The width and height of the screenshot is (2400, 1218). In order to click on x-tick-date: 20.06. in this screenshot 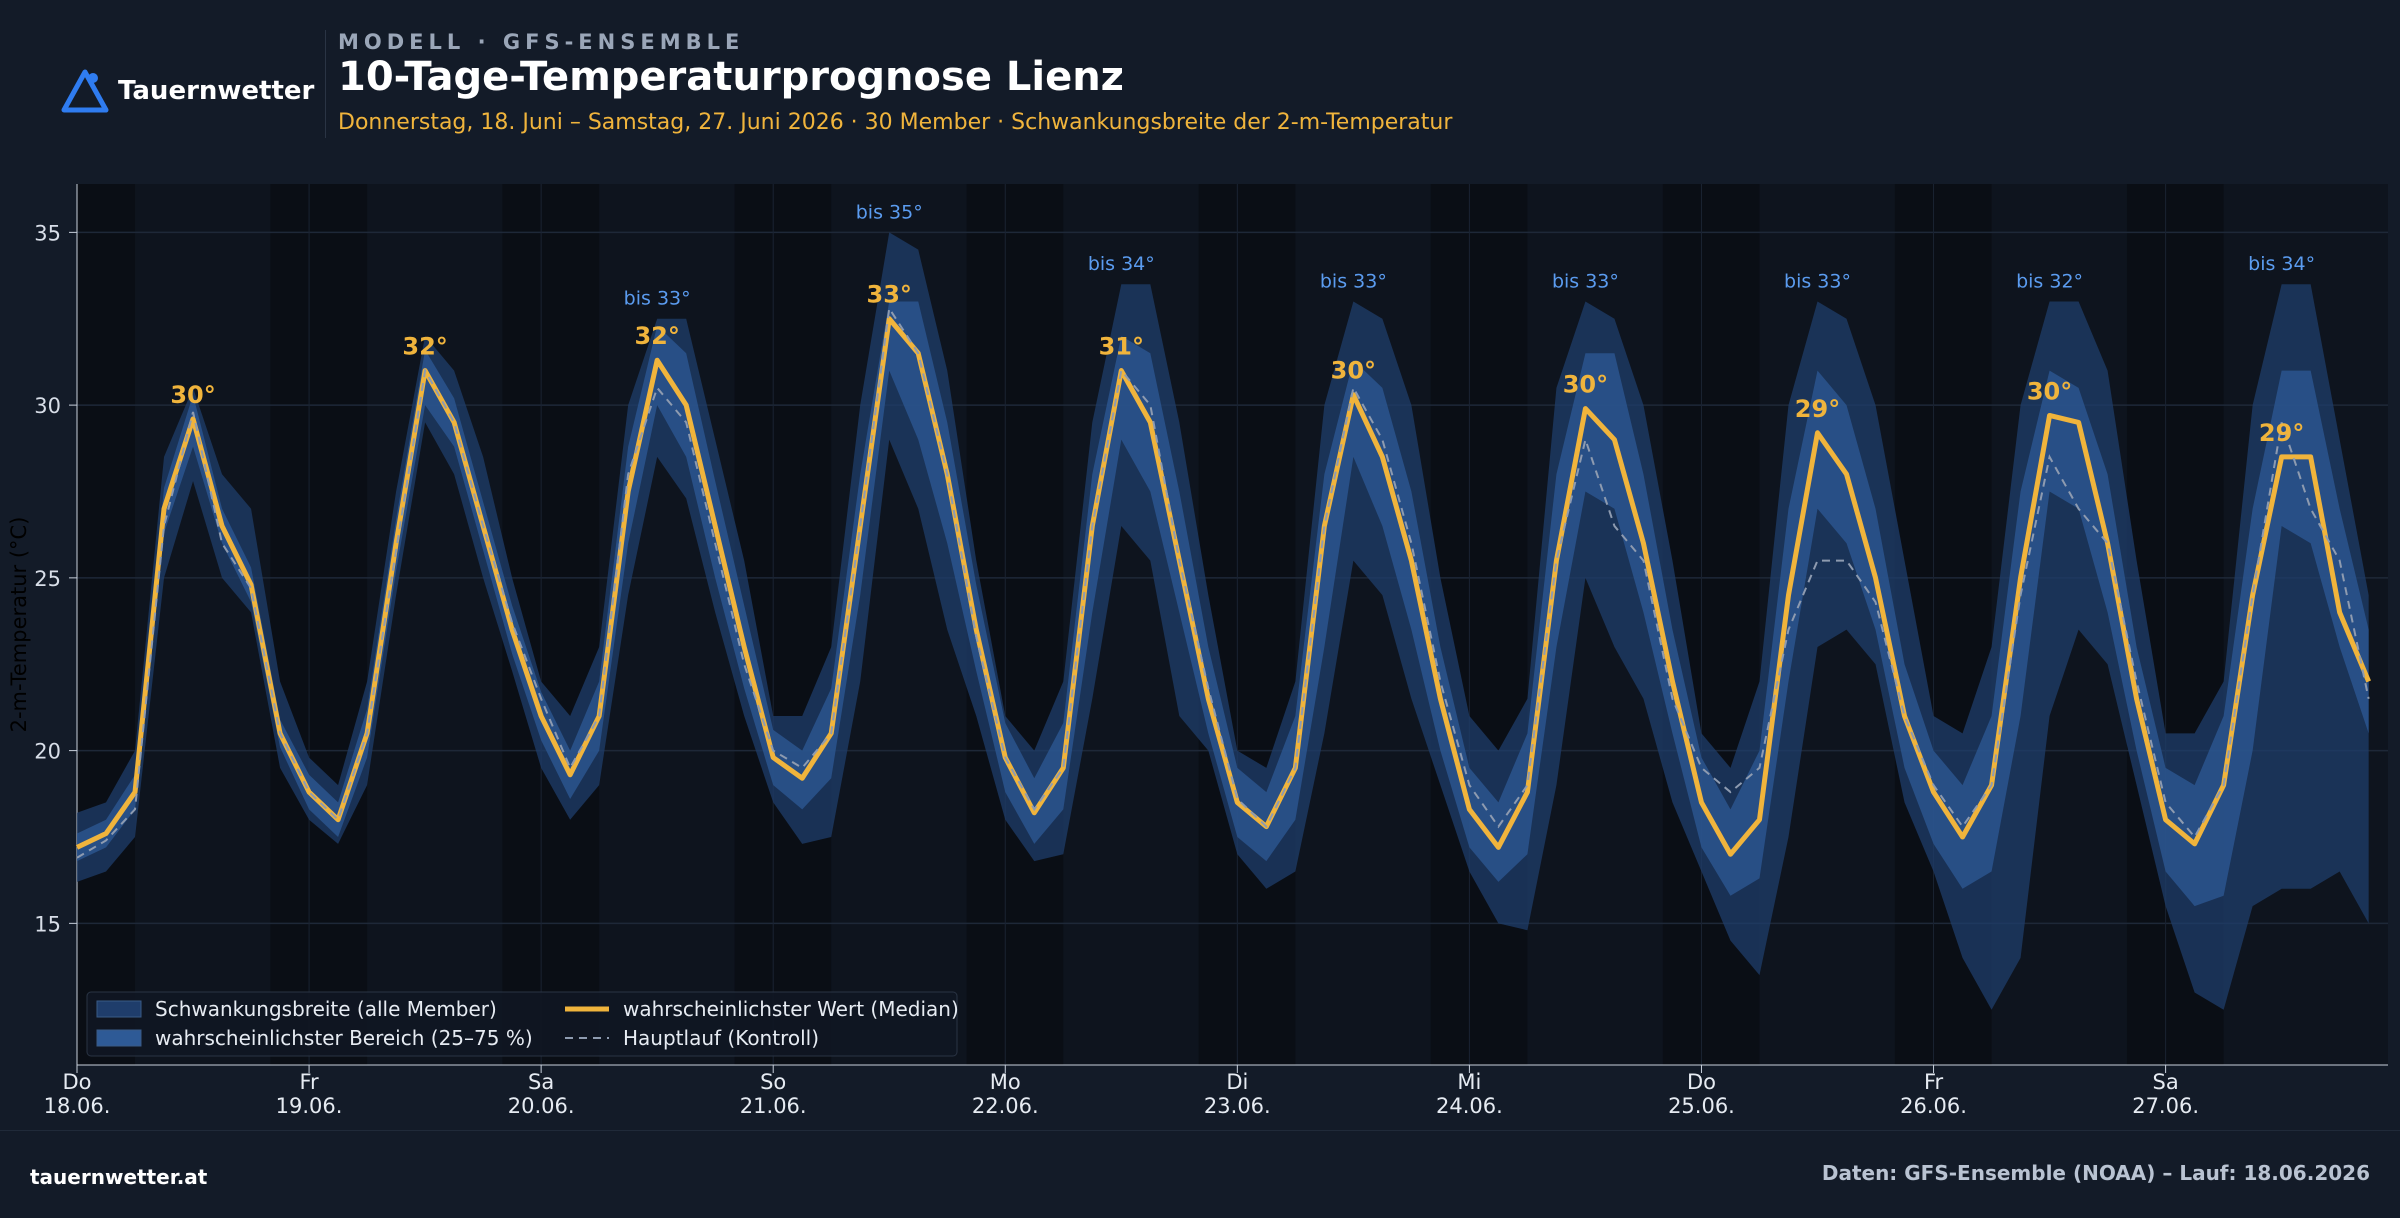, I will do `click(541, 1106)`.